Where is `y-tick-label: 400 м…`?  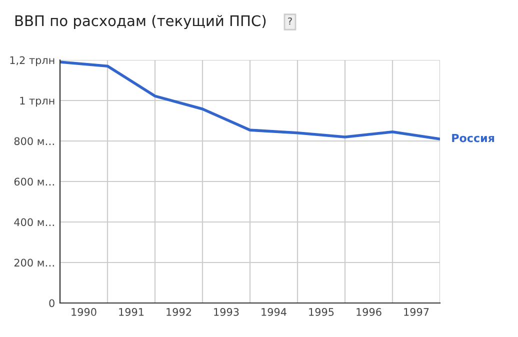 y-tick-label: 400 м… is located at coordinates (34, 222).